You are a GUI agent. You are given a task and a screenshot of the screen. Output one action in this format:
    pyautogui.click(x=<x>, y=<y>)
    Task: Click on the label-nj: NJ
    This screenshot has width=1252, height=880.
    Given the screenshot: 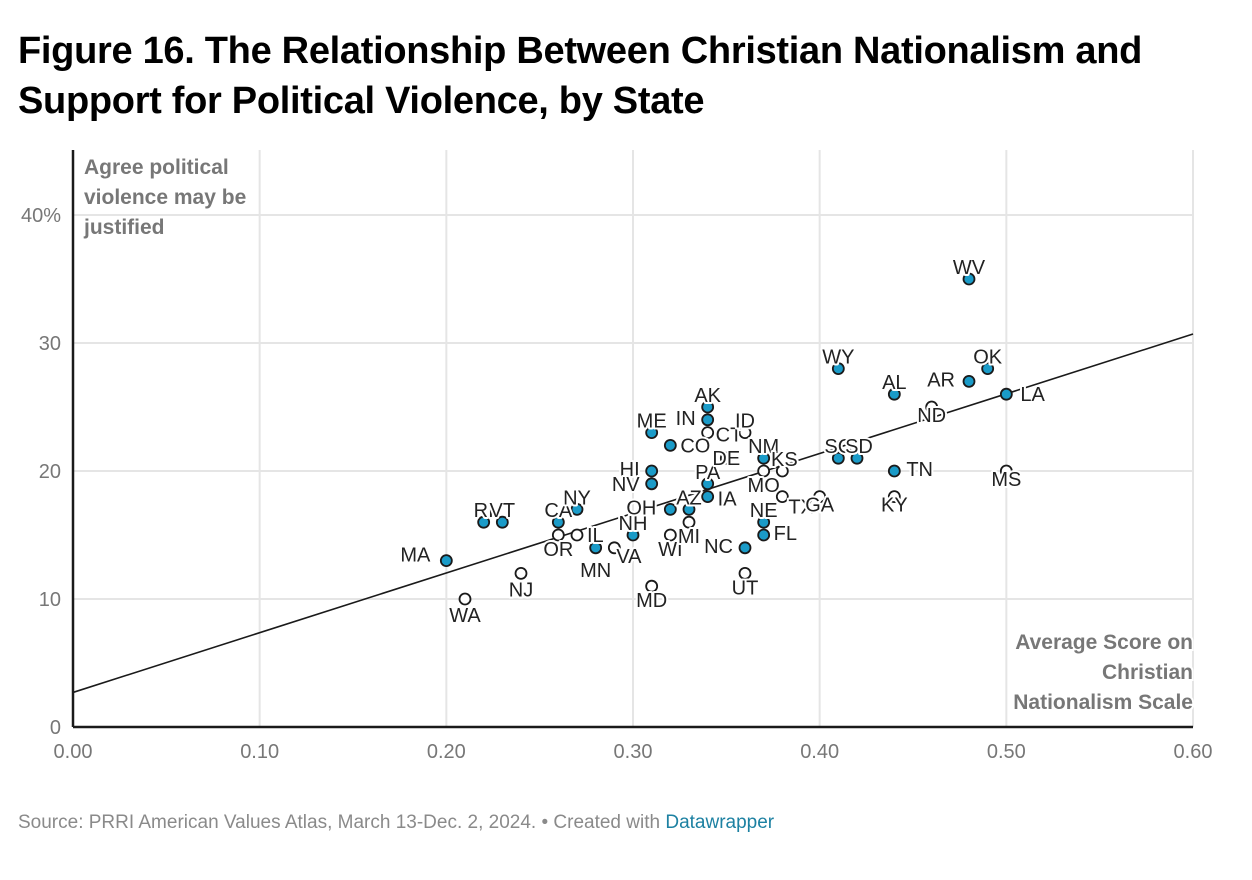 What is the action you would take?
    pyautogui.click(x=521, y=590)
    